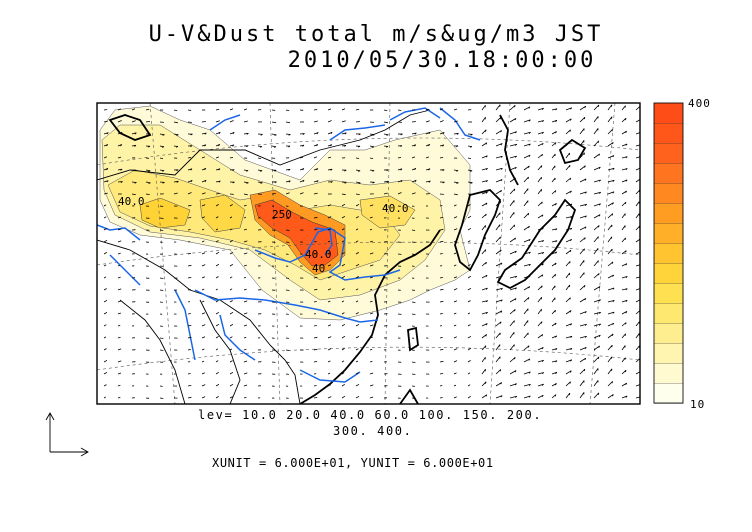  Describe the element at coordinates (318, 268) in the screenshot. I see `contour-label: 40` at that location.